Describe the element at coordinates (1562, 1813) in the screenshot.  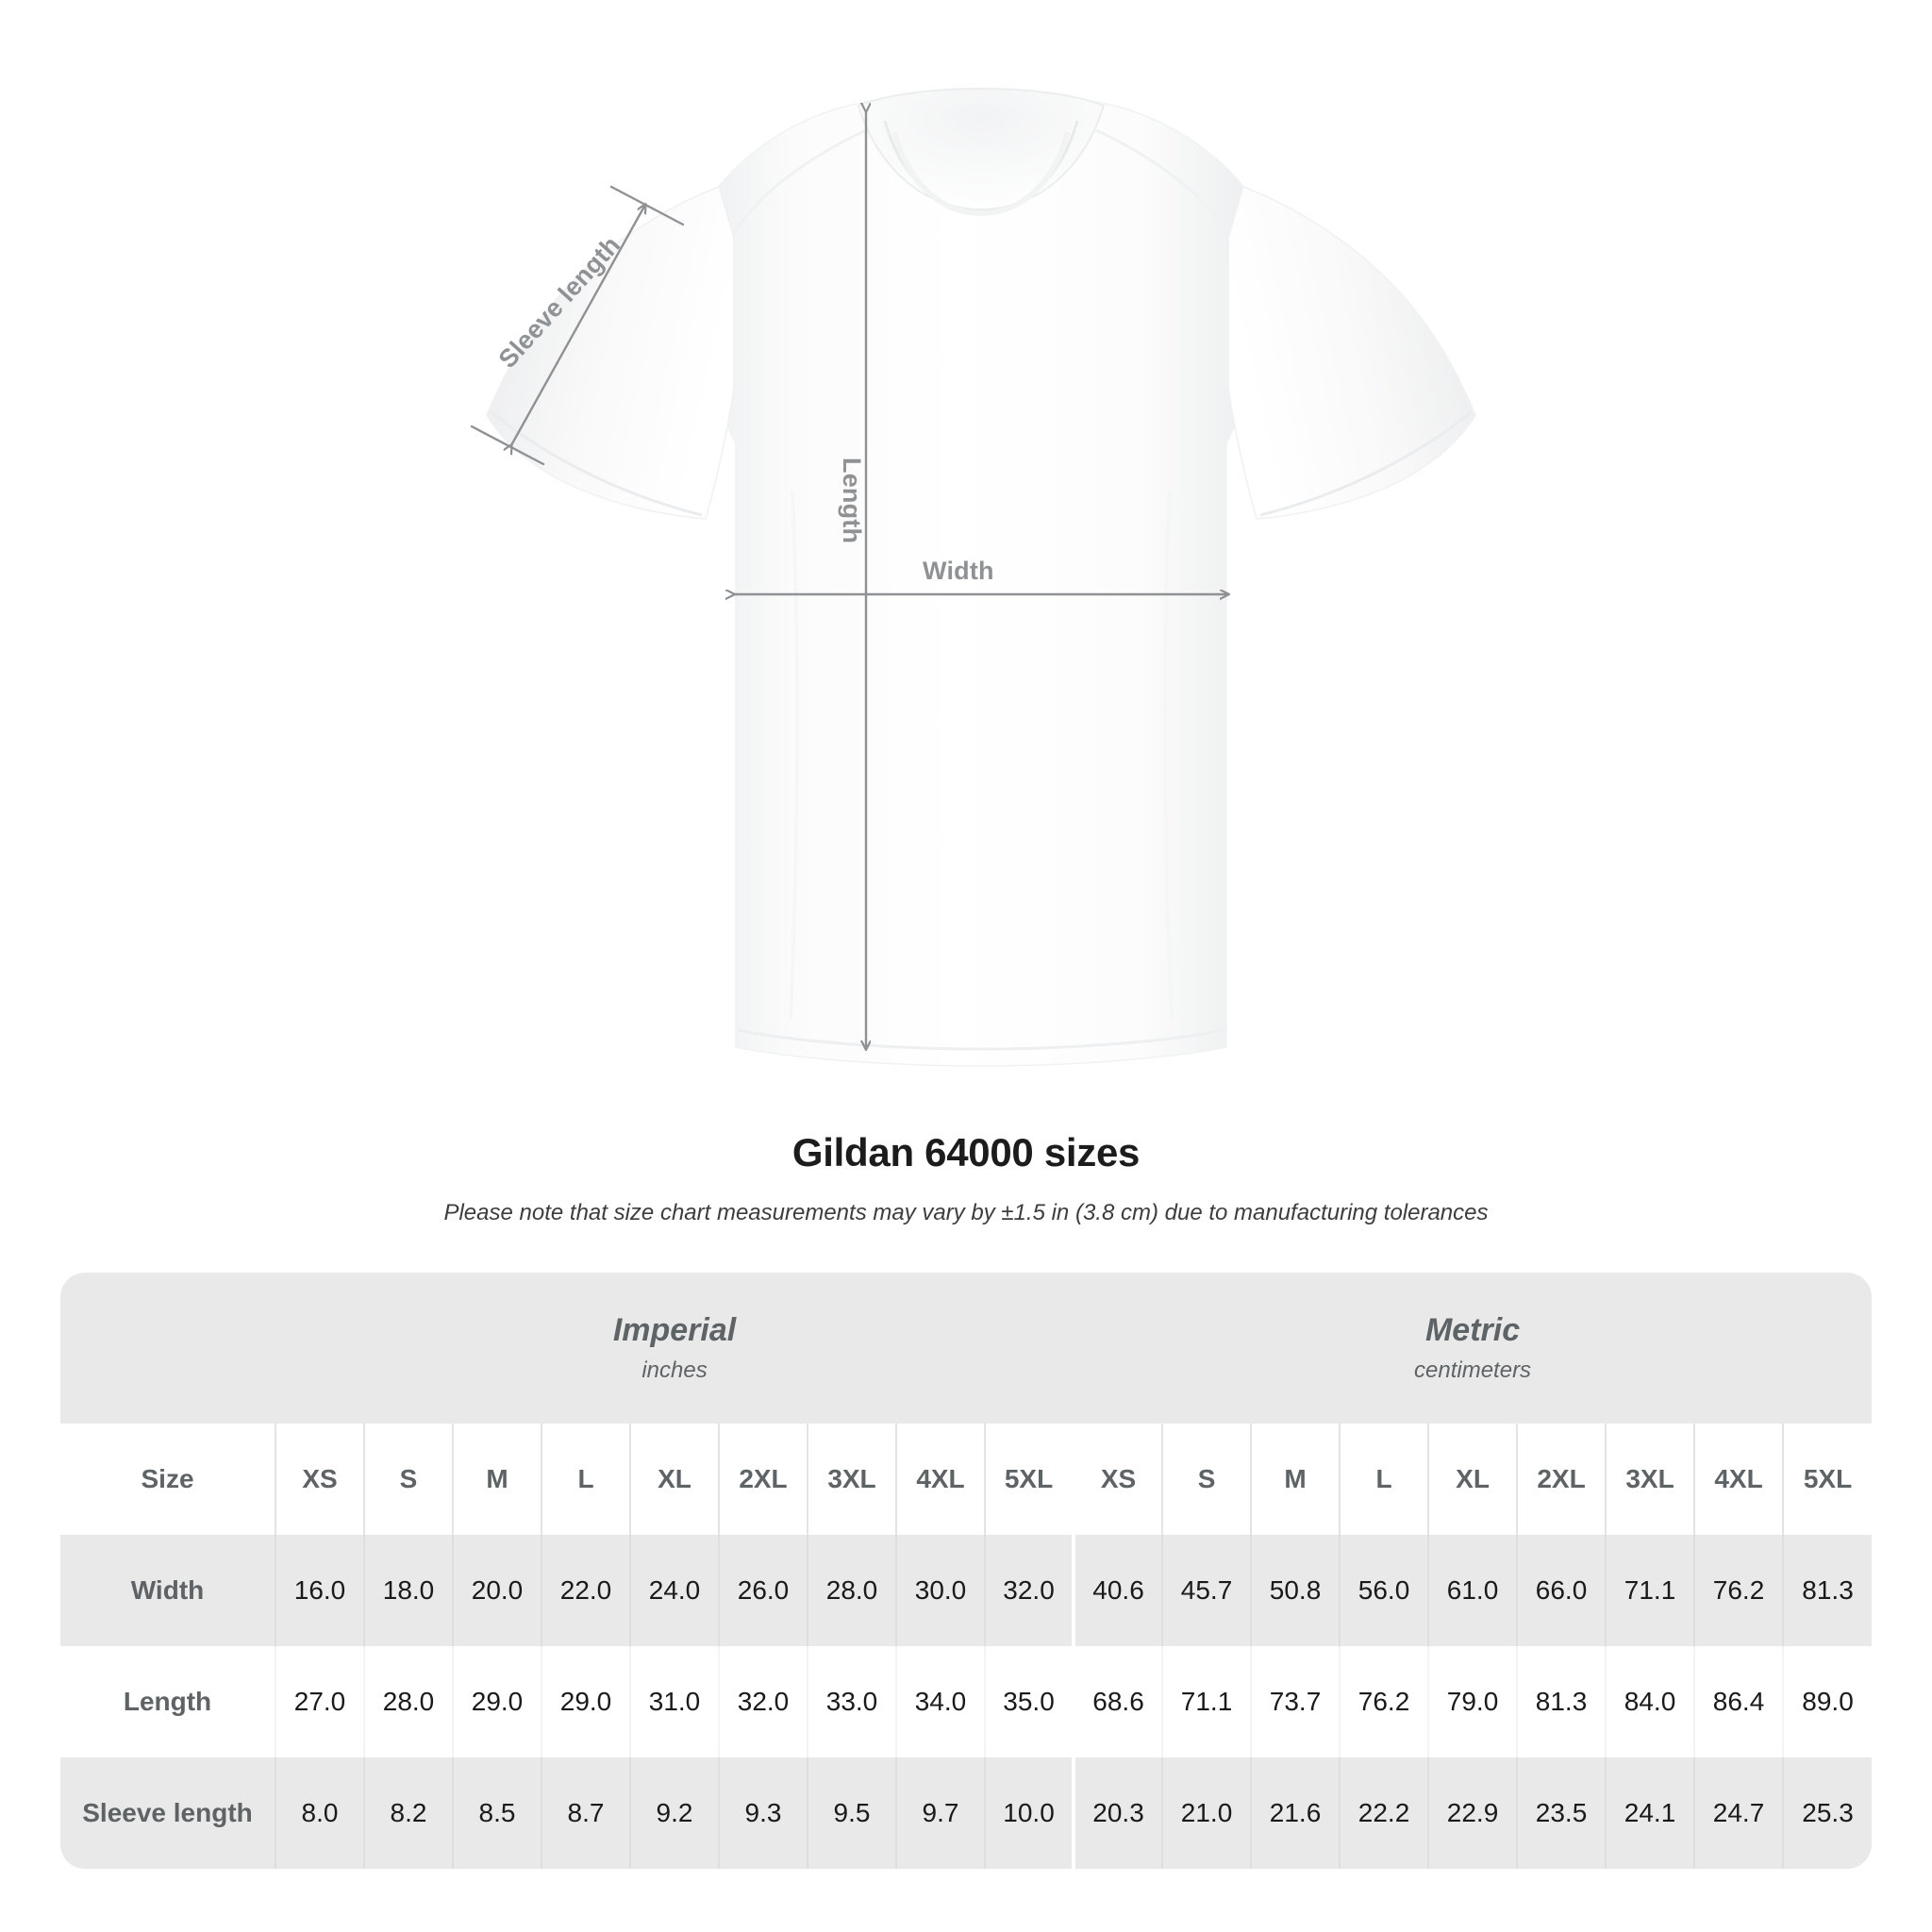
I see `cell-metric: 23.5` at that location.